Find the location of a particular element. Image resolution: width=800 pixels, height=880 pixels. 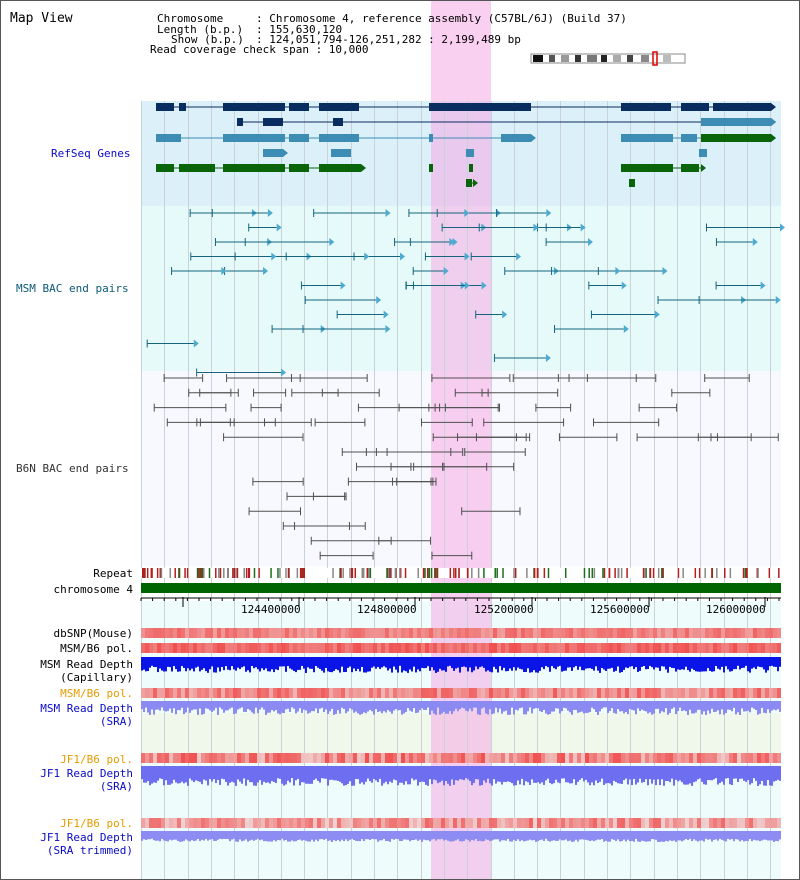

selected-region-highlight is located at coordinates (461, 440).